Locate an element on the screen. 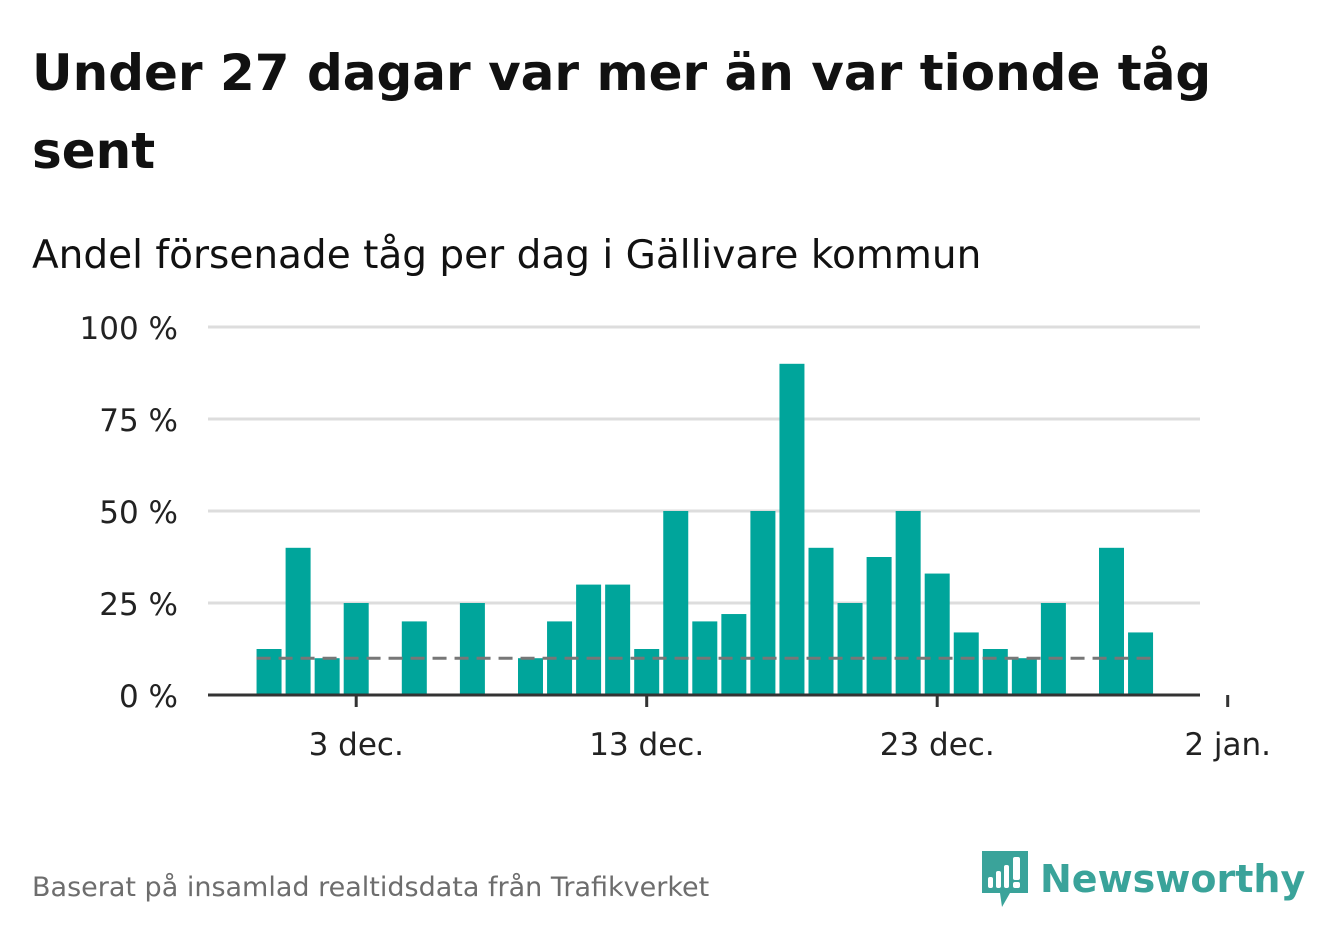  x-tick-label: 13 dec. is located at coordinates (646, 745).